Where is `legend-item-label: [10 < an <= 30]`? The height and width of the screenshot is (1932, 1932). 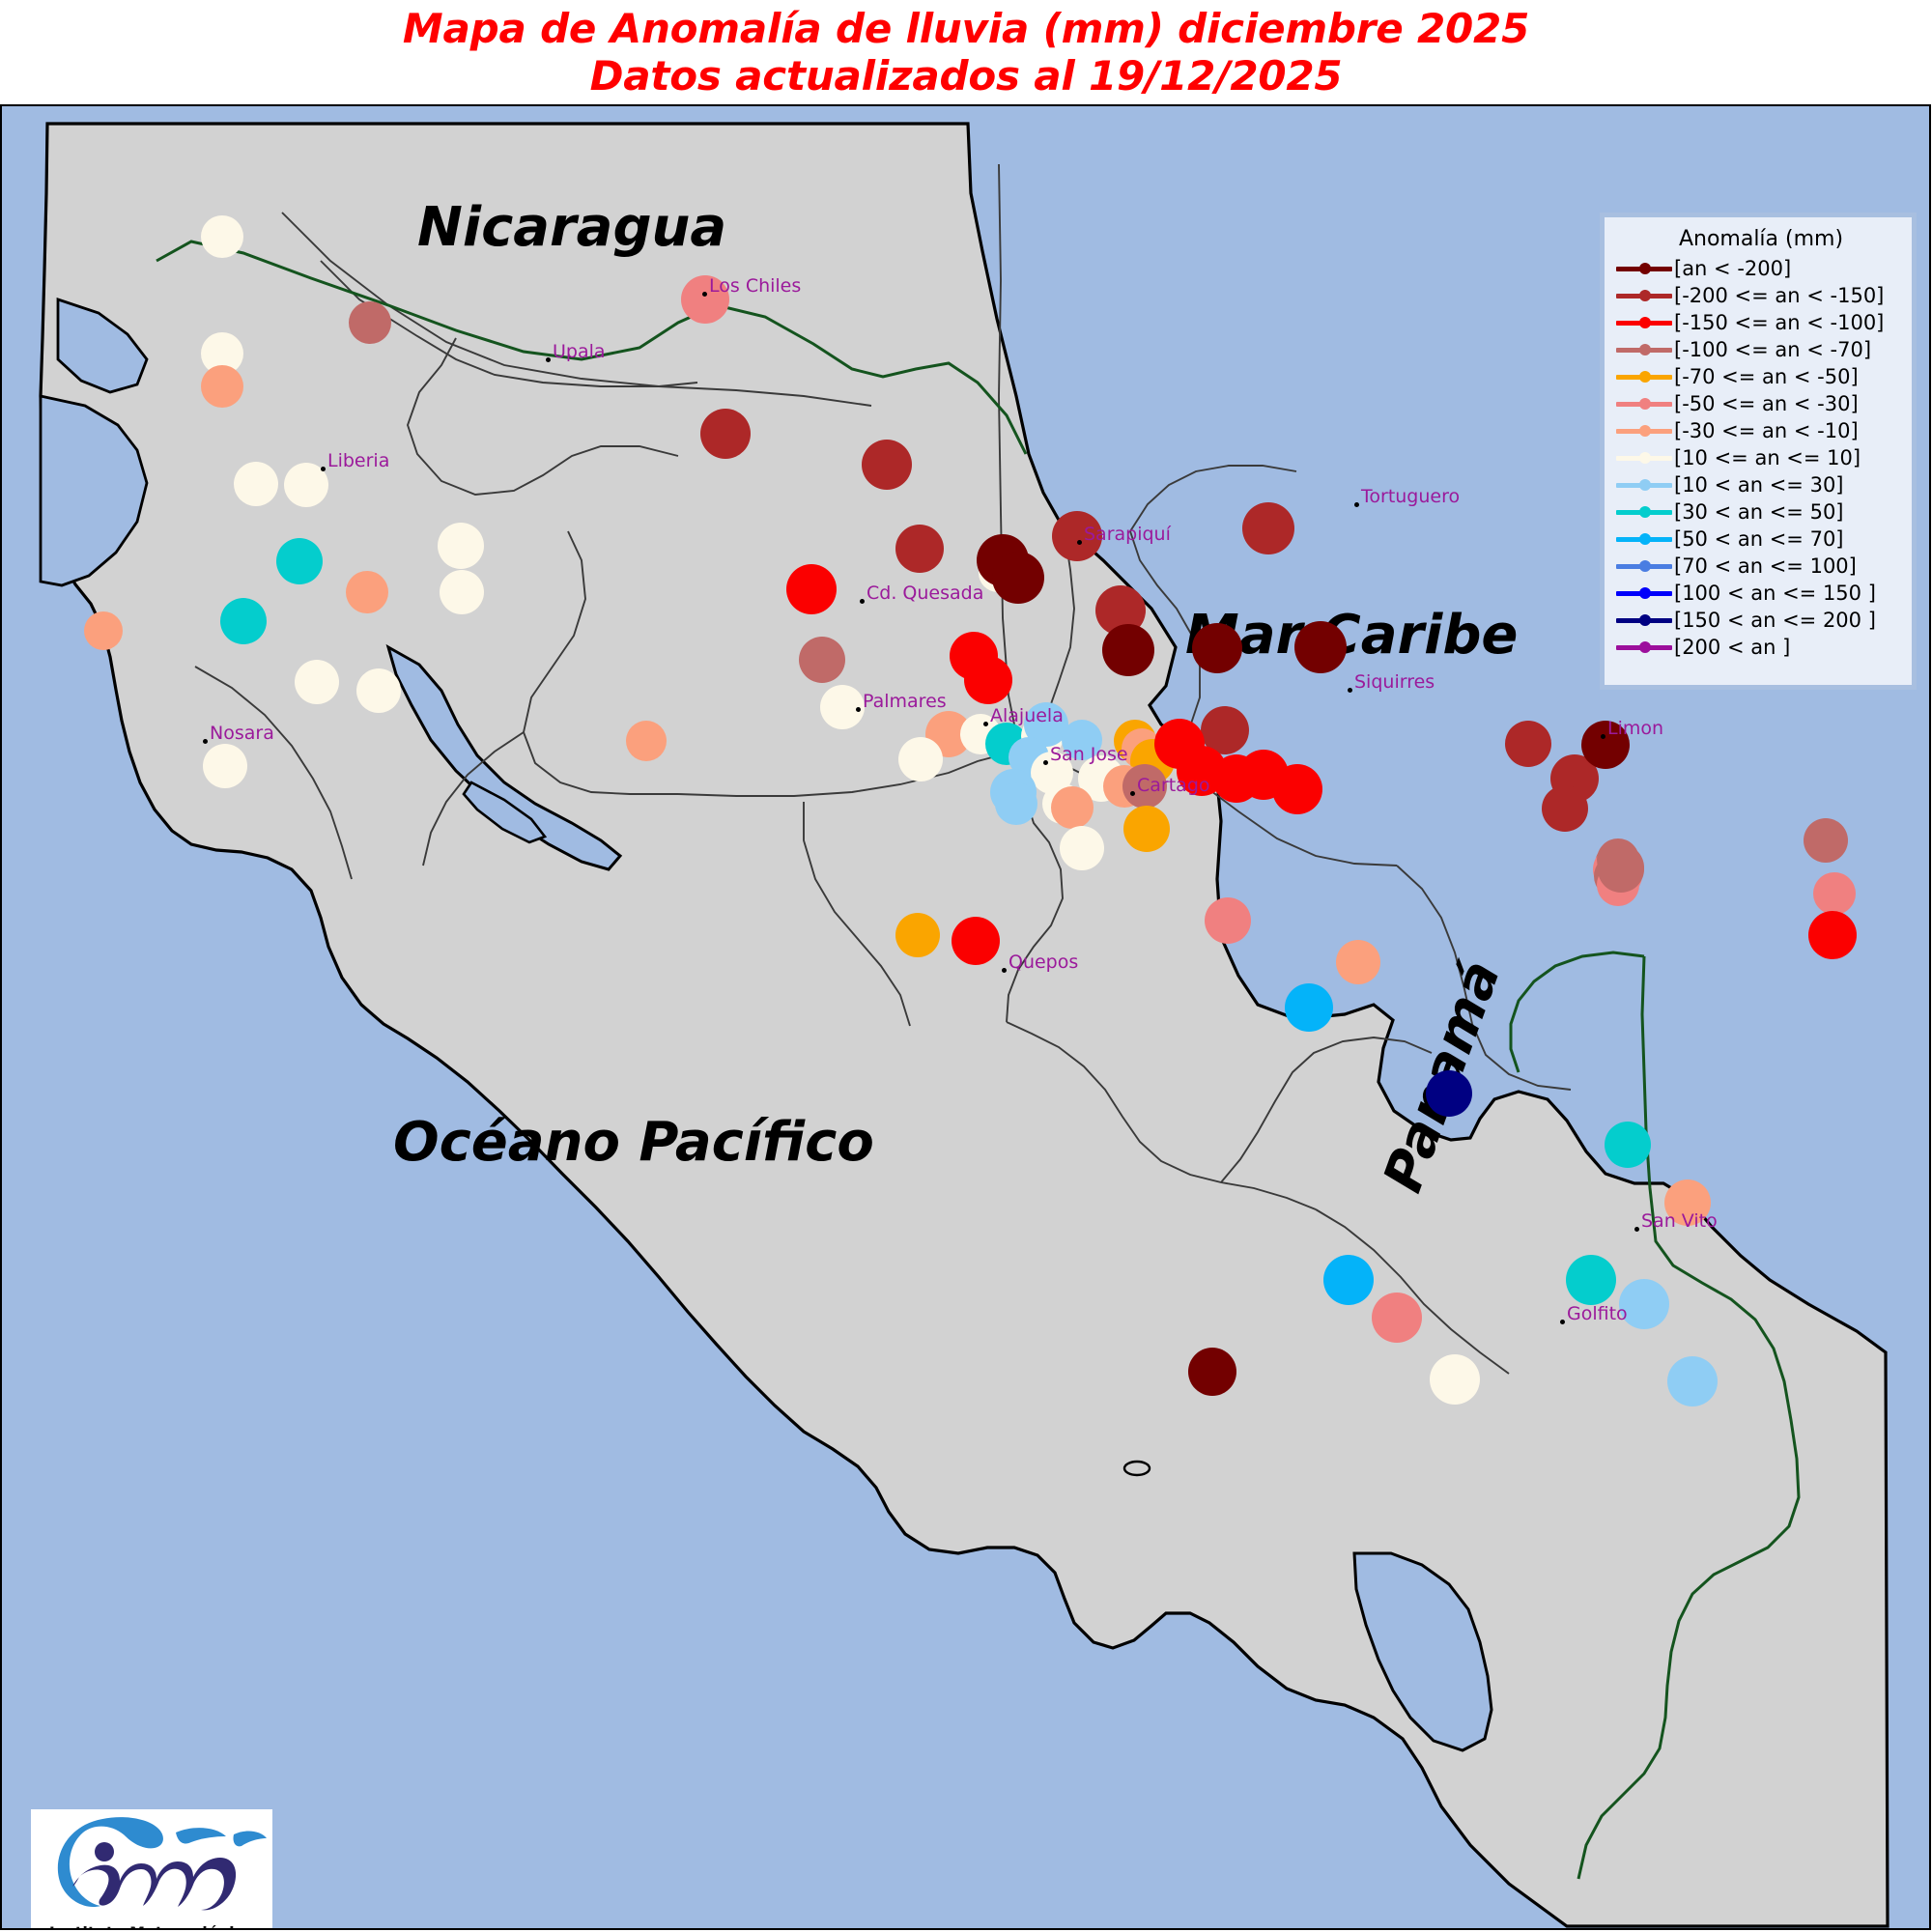 legend-item-label: [10 < an <= 30] is located at coordinates (1759, 485).